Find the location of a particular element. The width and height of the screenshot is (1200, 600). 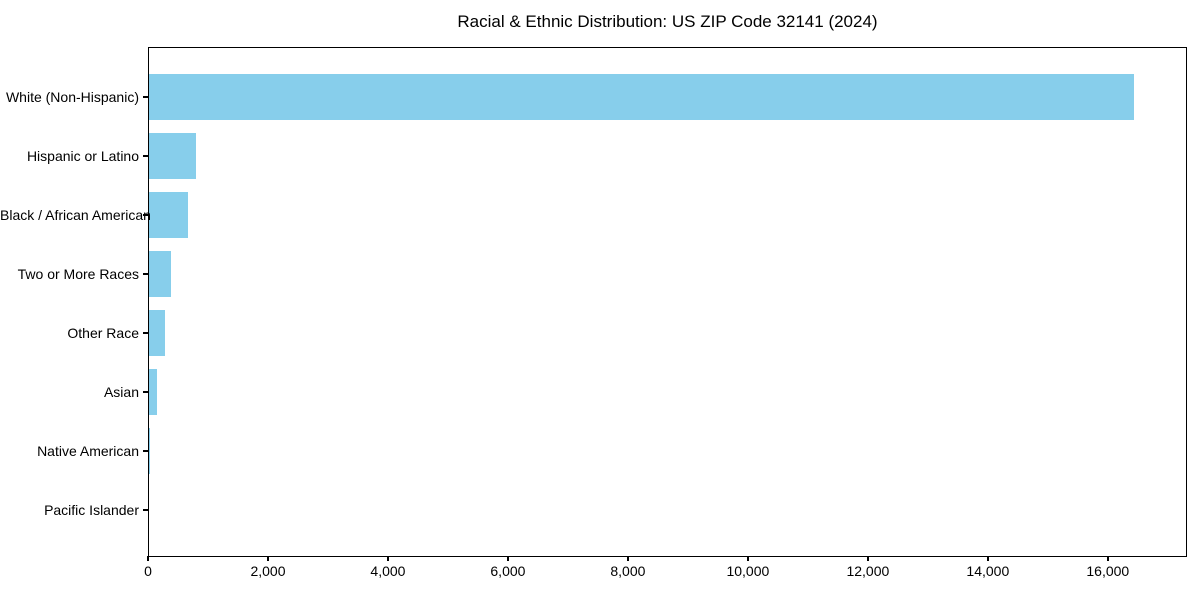

y-tick-label: Pacific Islander is located at coordinates (91, 510).